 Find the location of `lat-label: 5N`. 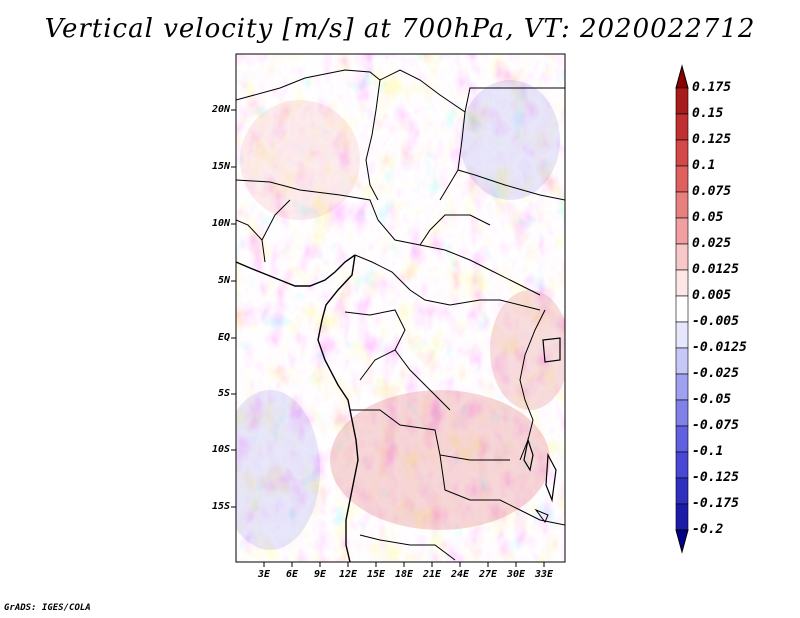

lat-label: 5N is located at coordinates (223, 280).